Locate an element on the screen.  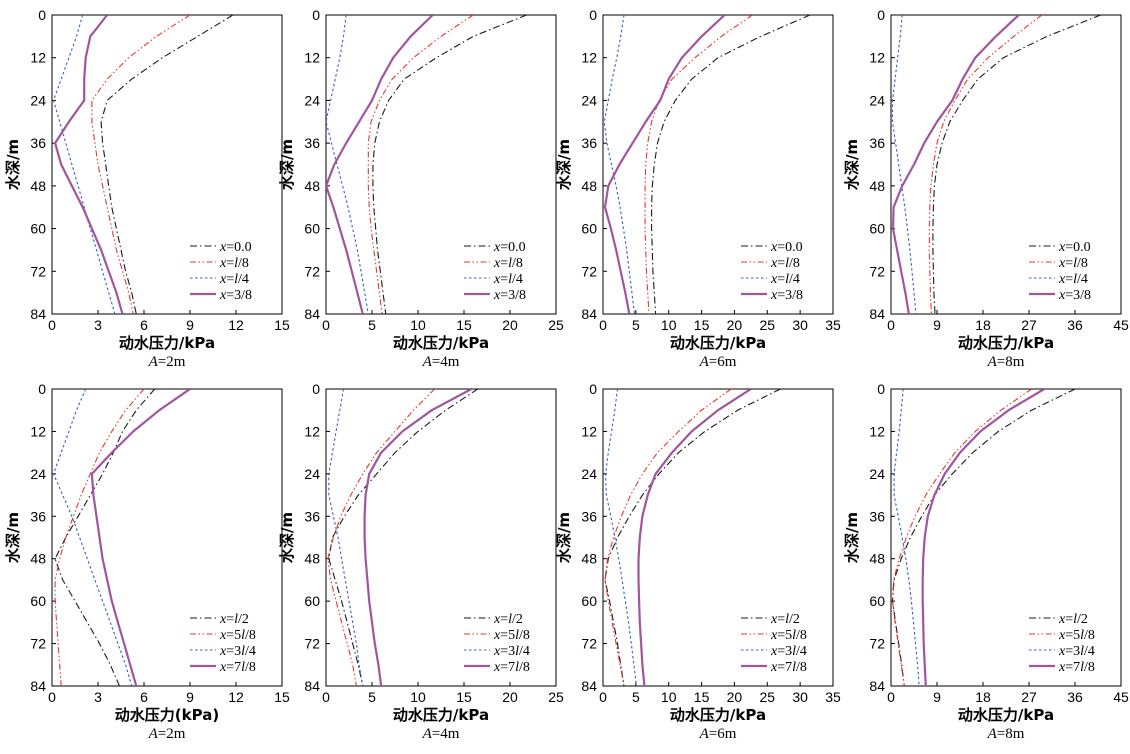
x-tick-label: 12 is located at coordinates (236, 697).